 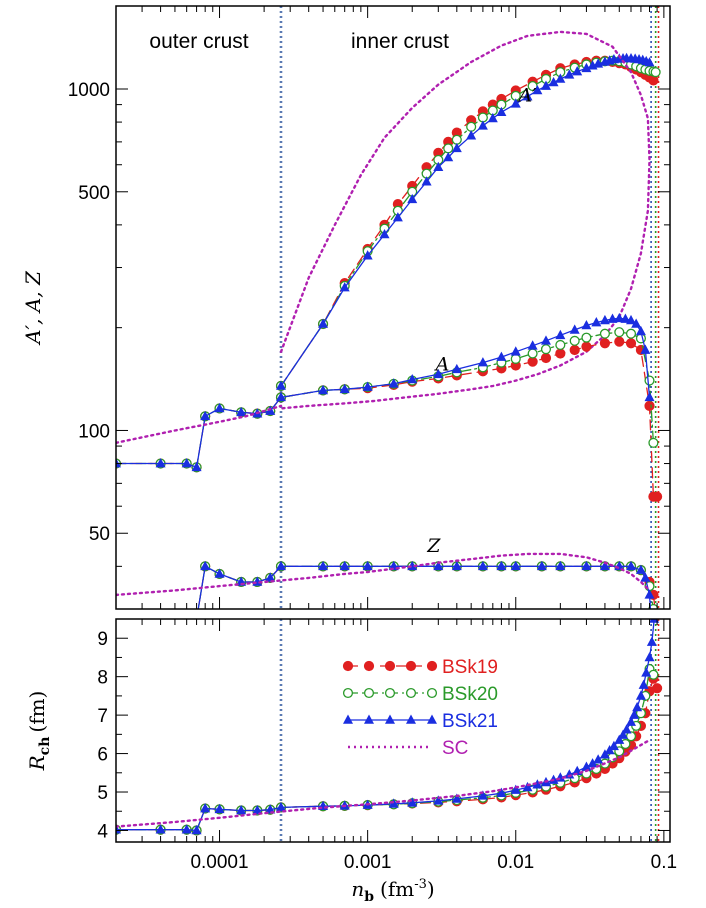 I want to click on series-SC-rch-line, so click(x=383, y=783).